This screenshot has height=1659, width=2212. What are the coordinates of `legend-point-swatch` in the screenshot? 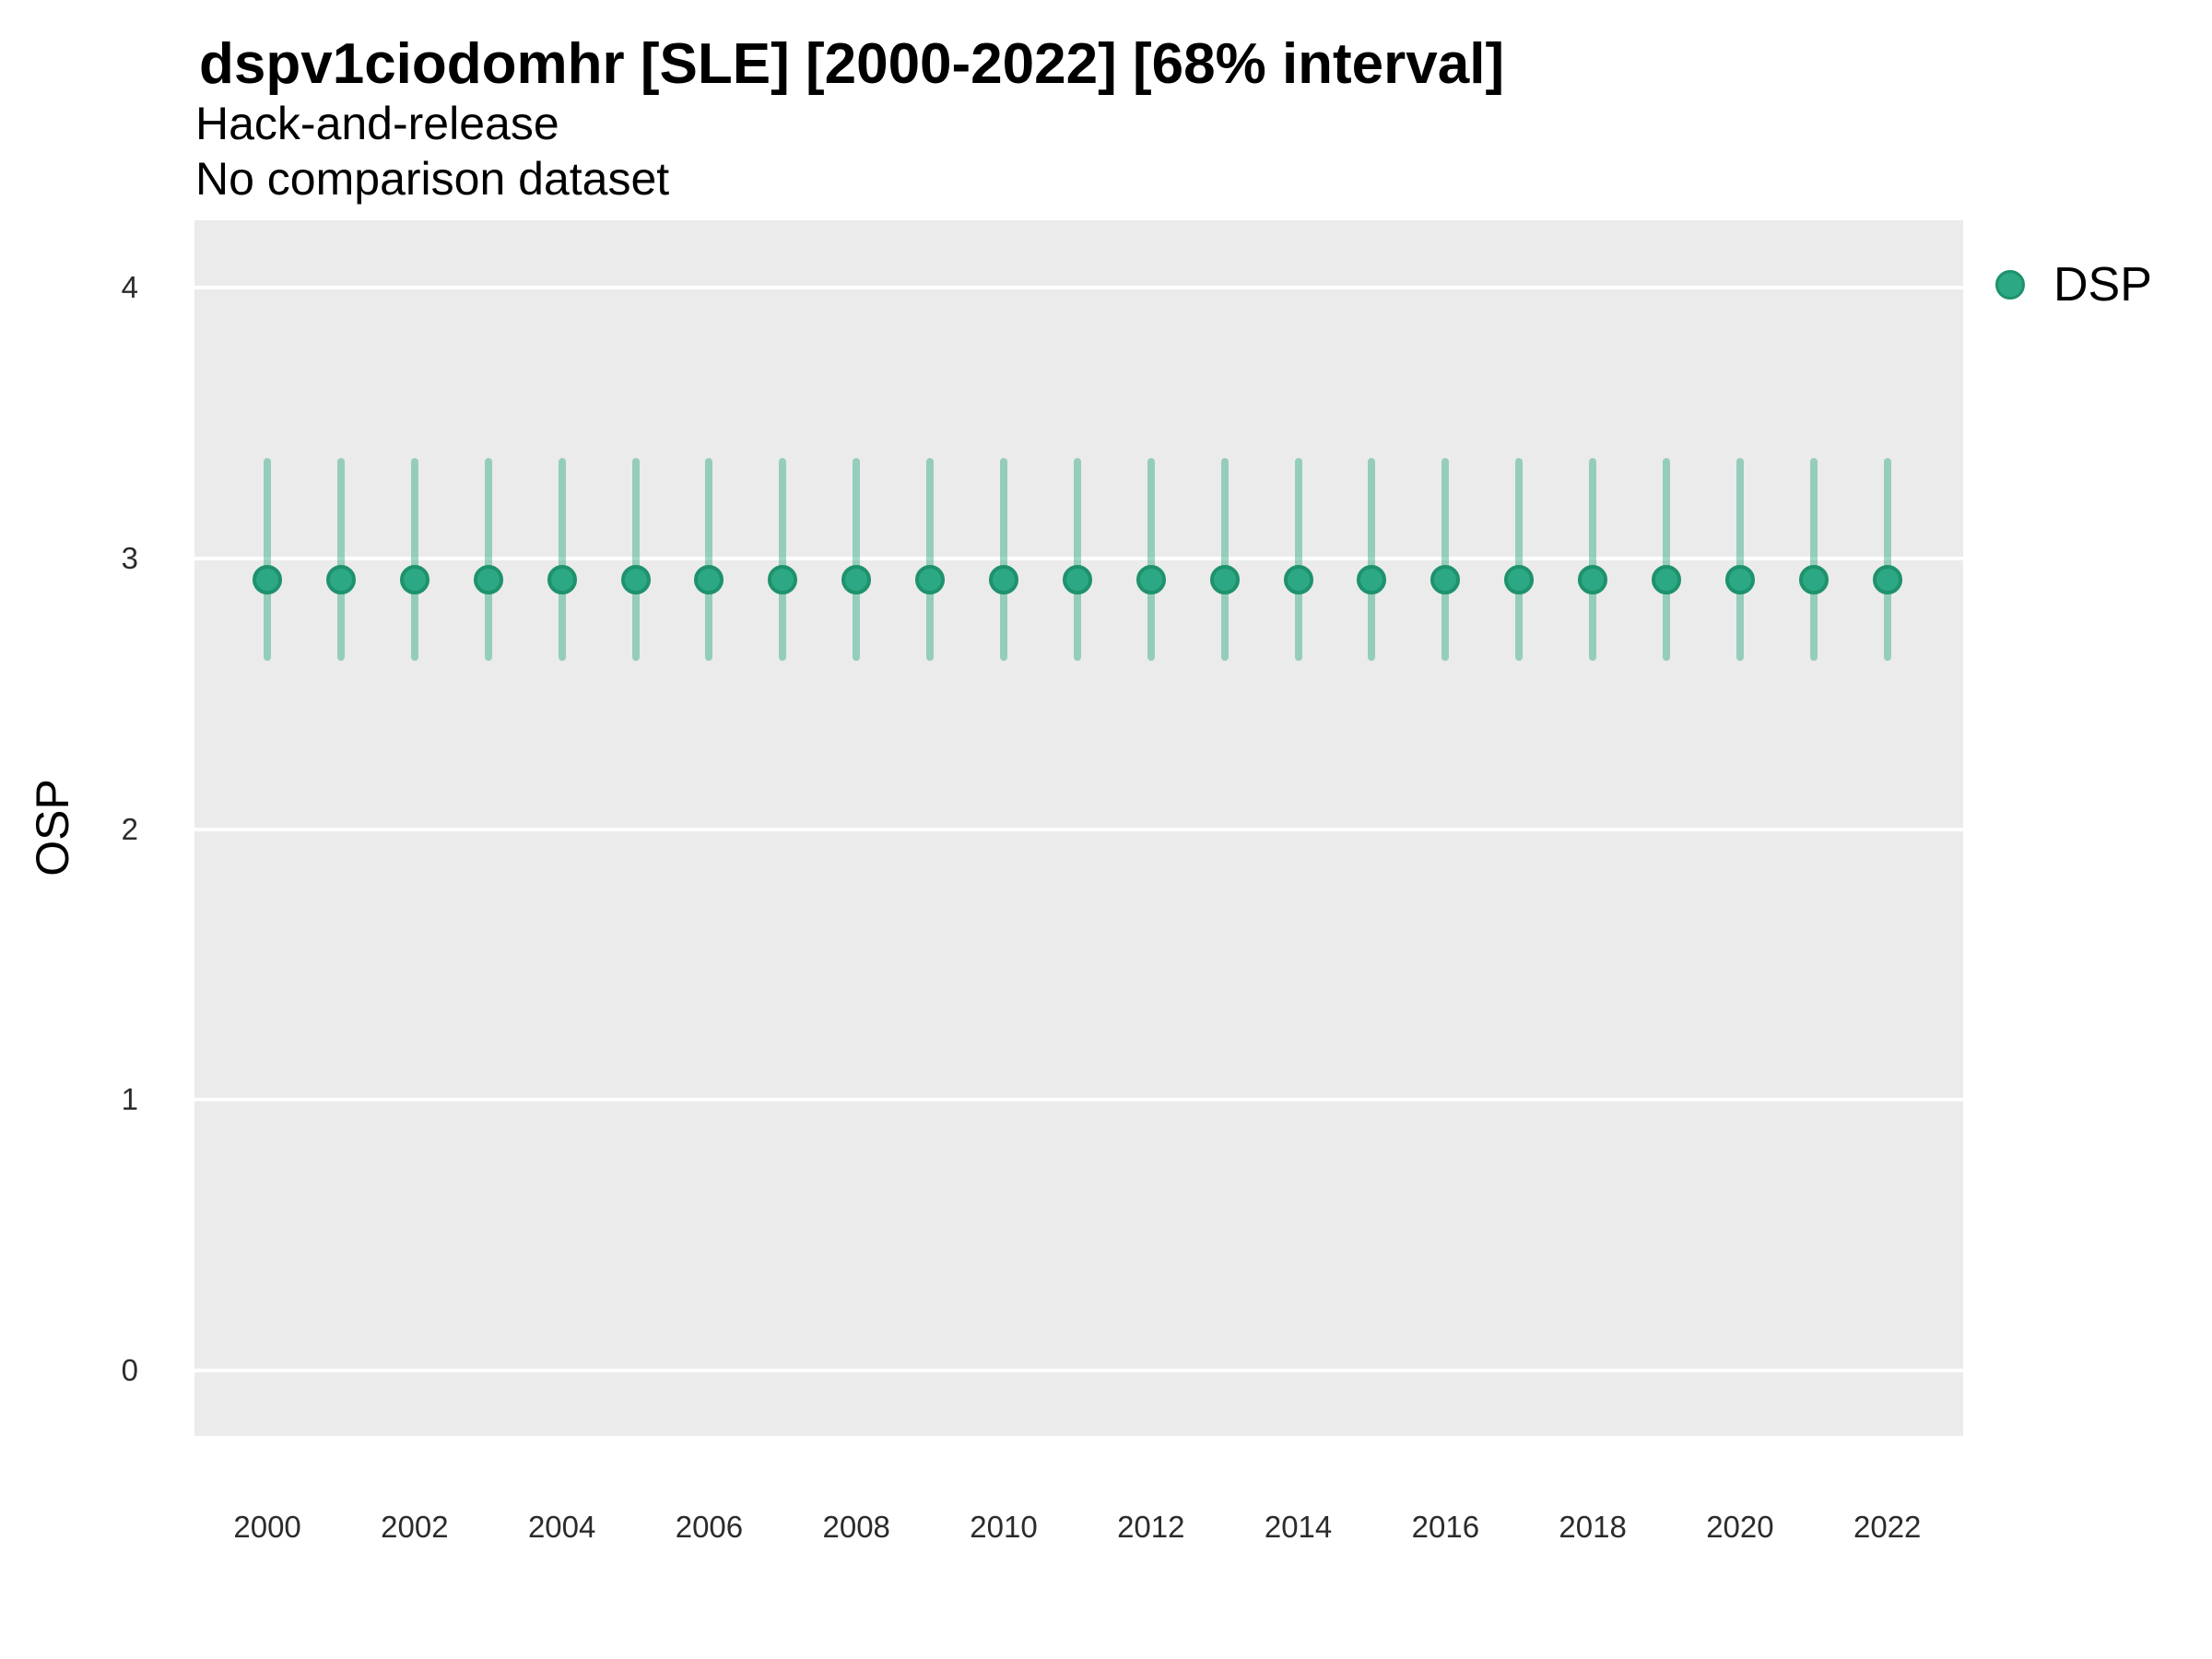 It's located at (2010, 285).